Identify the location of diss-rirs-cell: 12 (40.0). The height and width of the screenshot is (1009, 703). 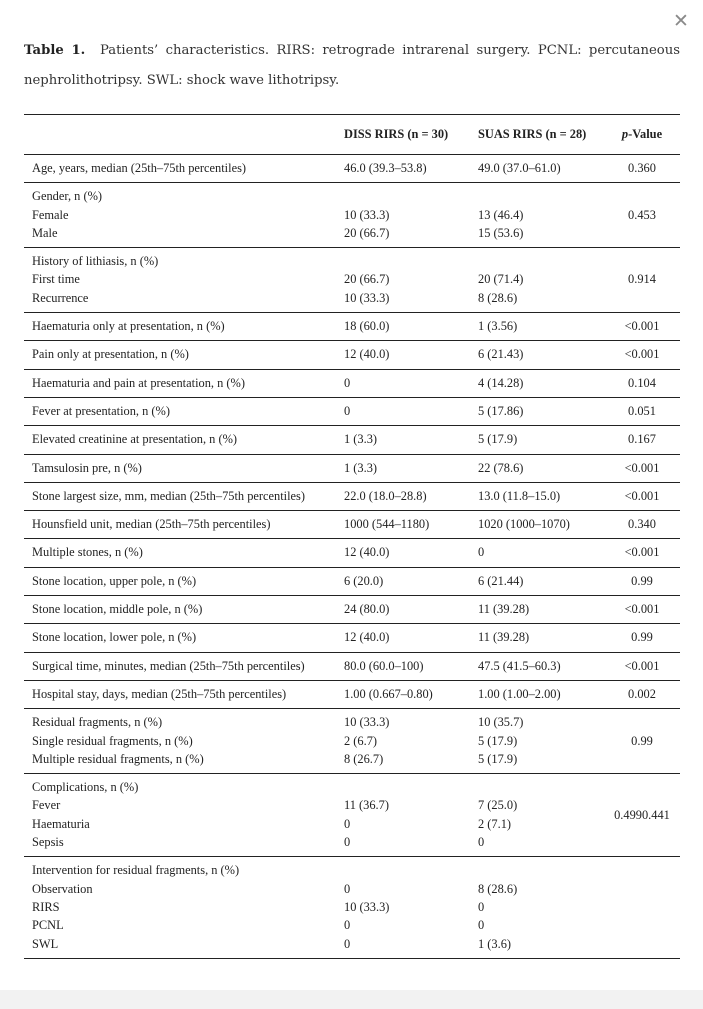
(403, 553).